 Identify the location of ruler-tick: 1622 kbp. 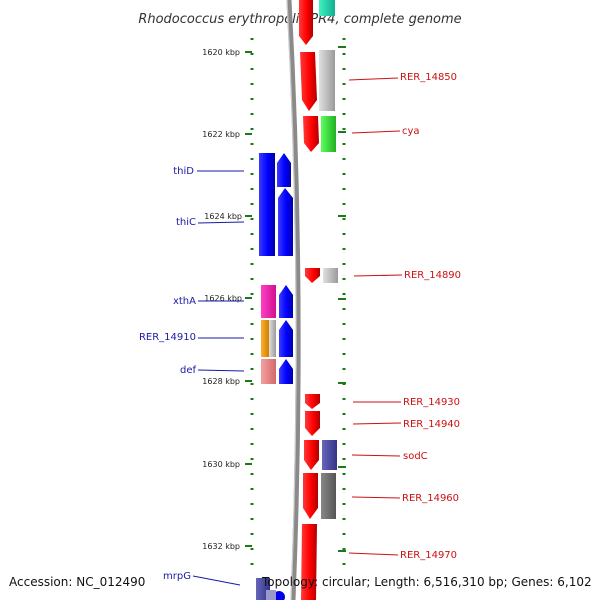
(227, 134).